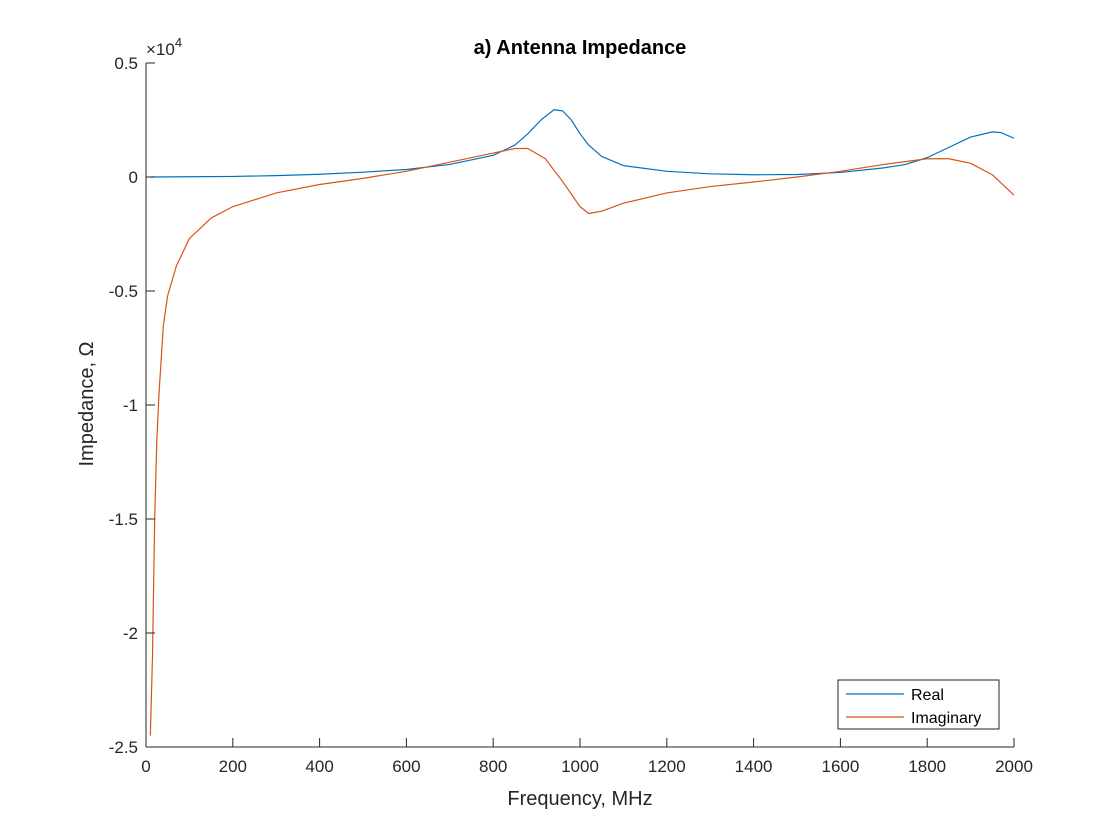 Image resolution: width=1120 pixels, height=840 pixels. I want to click on y-tick-label: -2, so click(130, 633).